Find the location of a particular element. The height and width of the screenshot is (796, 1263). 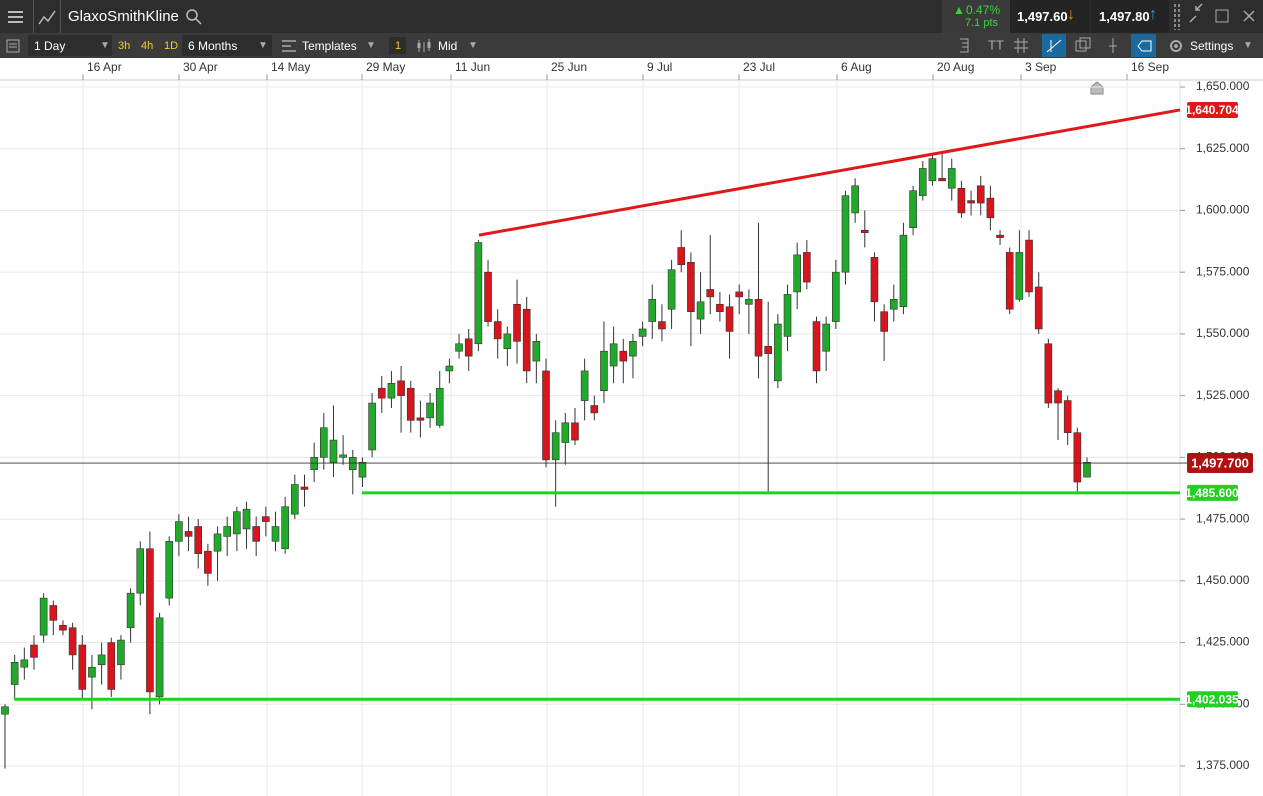

search-icon is located at coordinates (194, 17).